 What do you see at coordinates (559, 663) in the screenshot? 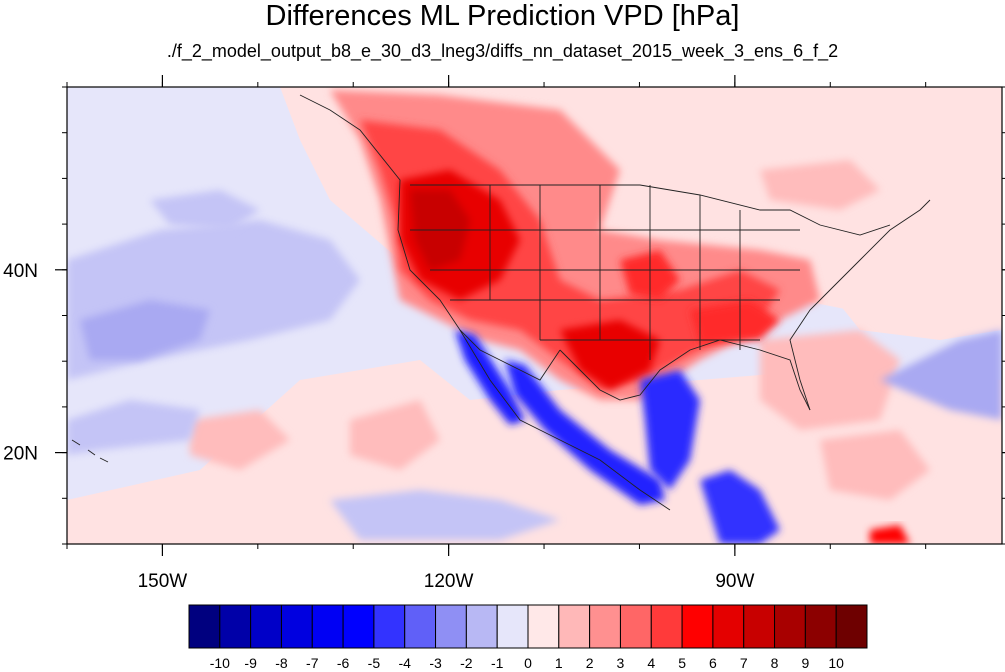
I see `colorbar-label: 1` at bounding box center [559, 663].